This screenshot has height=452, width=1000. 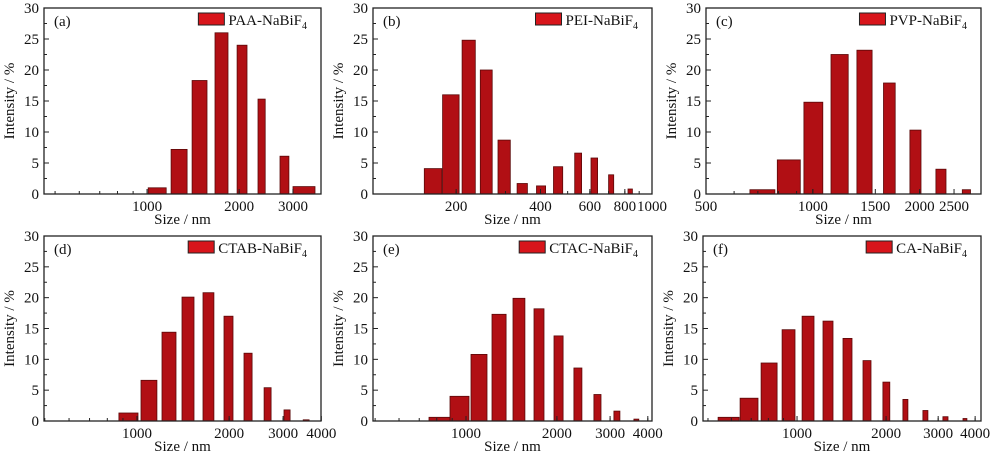 What do you see at coordinates (392, 22) in the screenshot?
I see `panel-label: (b)` at bounding box center [392, 22].